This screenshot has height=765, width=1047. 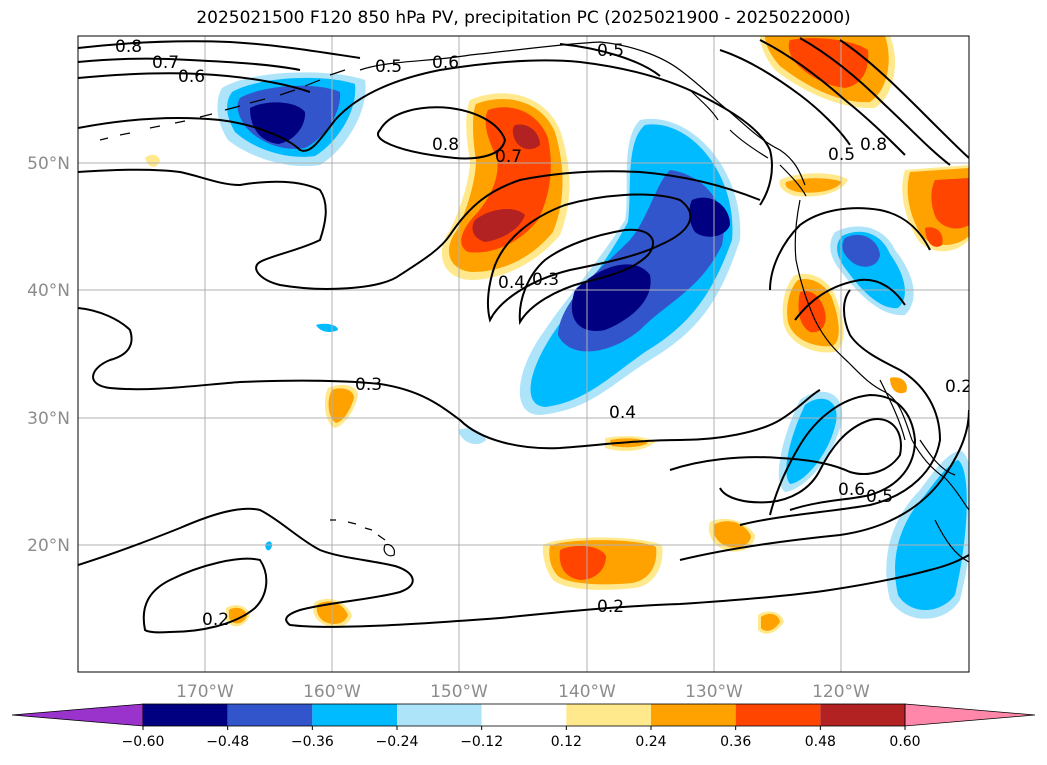 What do you see at coordinates (841, 692) in the screenshot?
I see `lon-tick-label: 120°W` at bounding box center [841, 692].